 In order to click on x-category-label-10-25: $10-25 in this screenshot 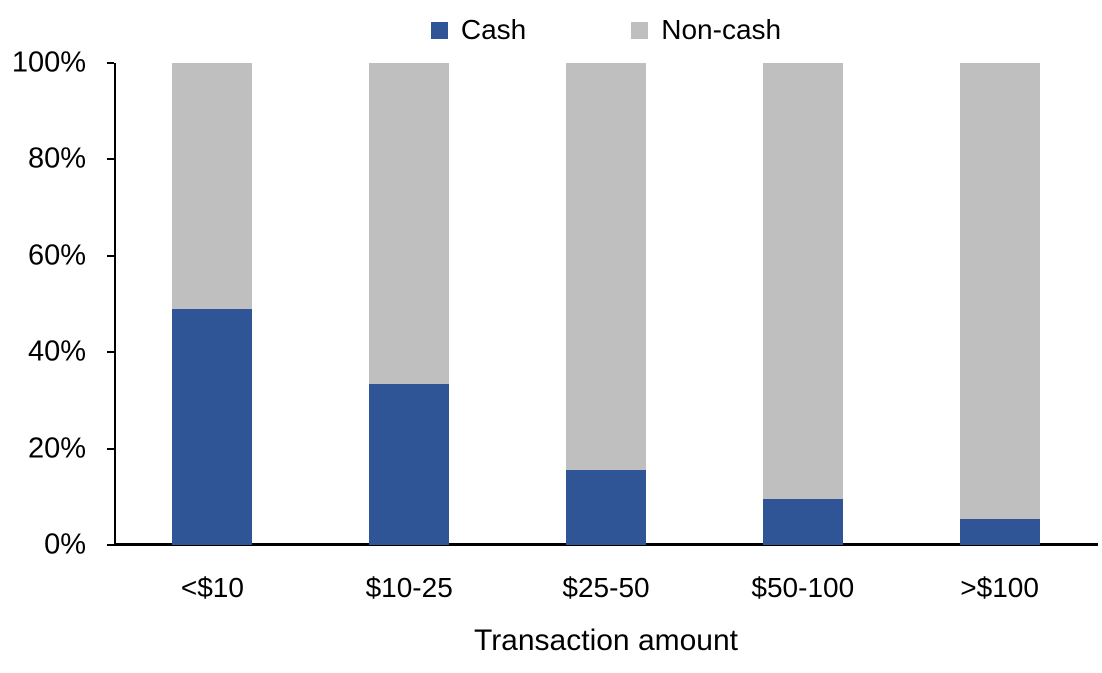, I will do `click(409, 587)`.